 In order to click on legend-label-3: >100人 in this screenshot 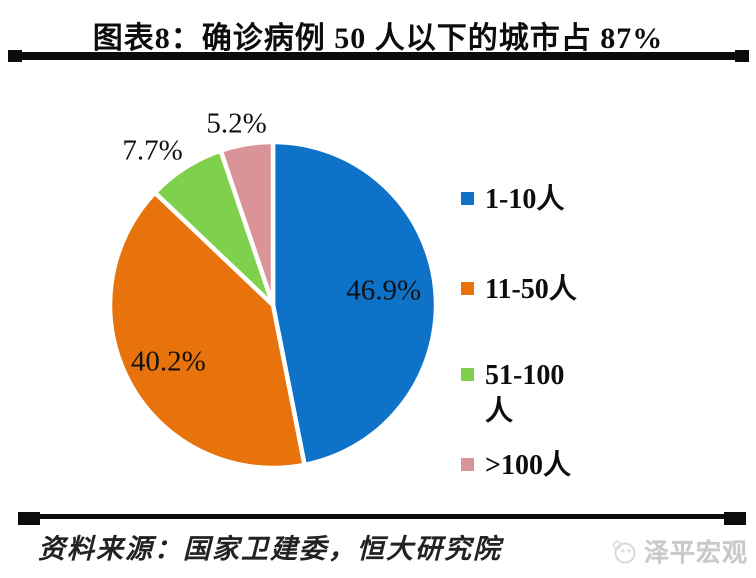, I will do `click(528, 465)`.